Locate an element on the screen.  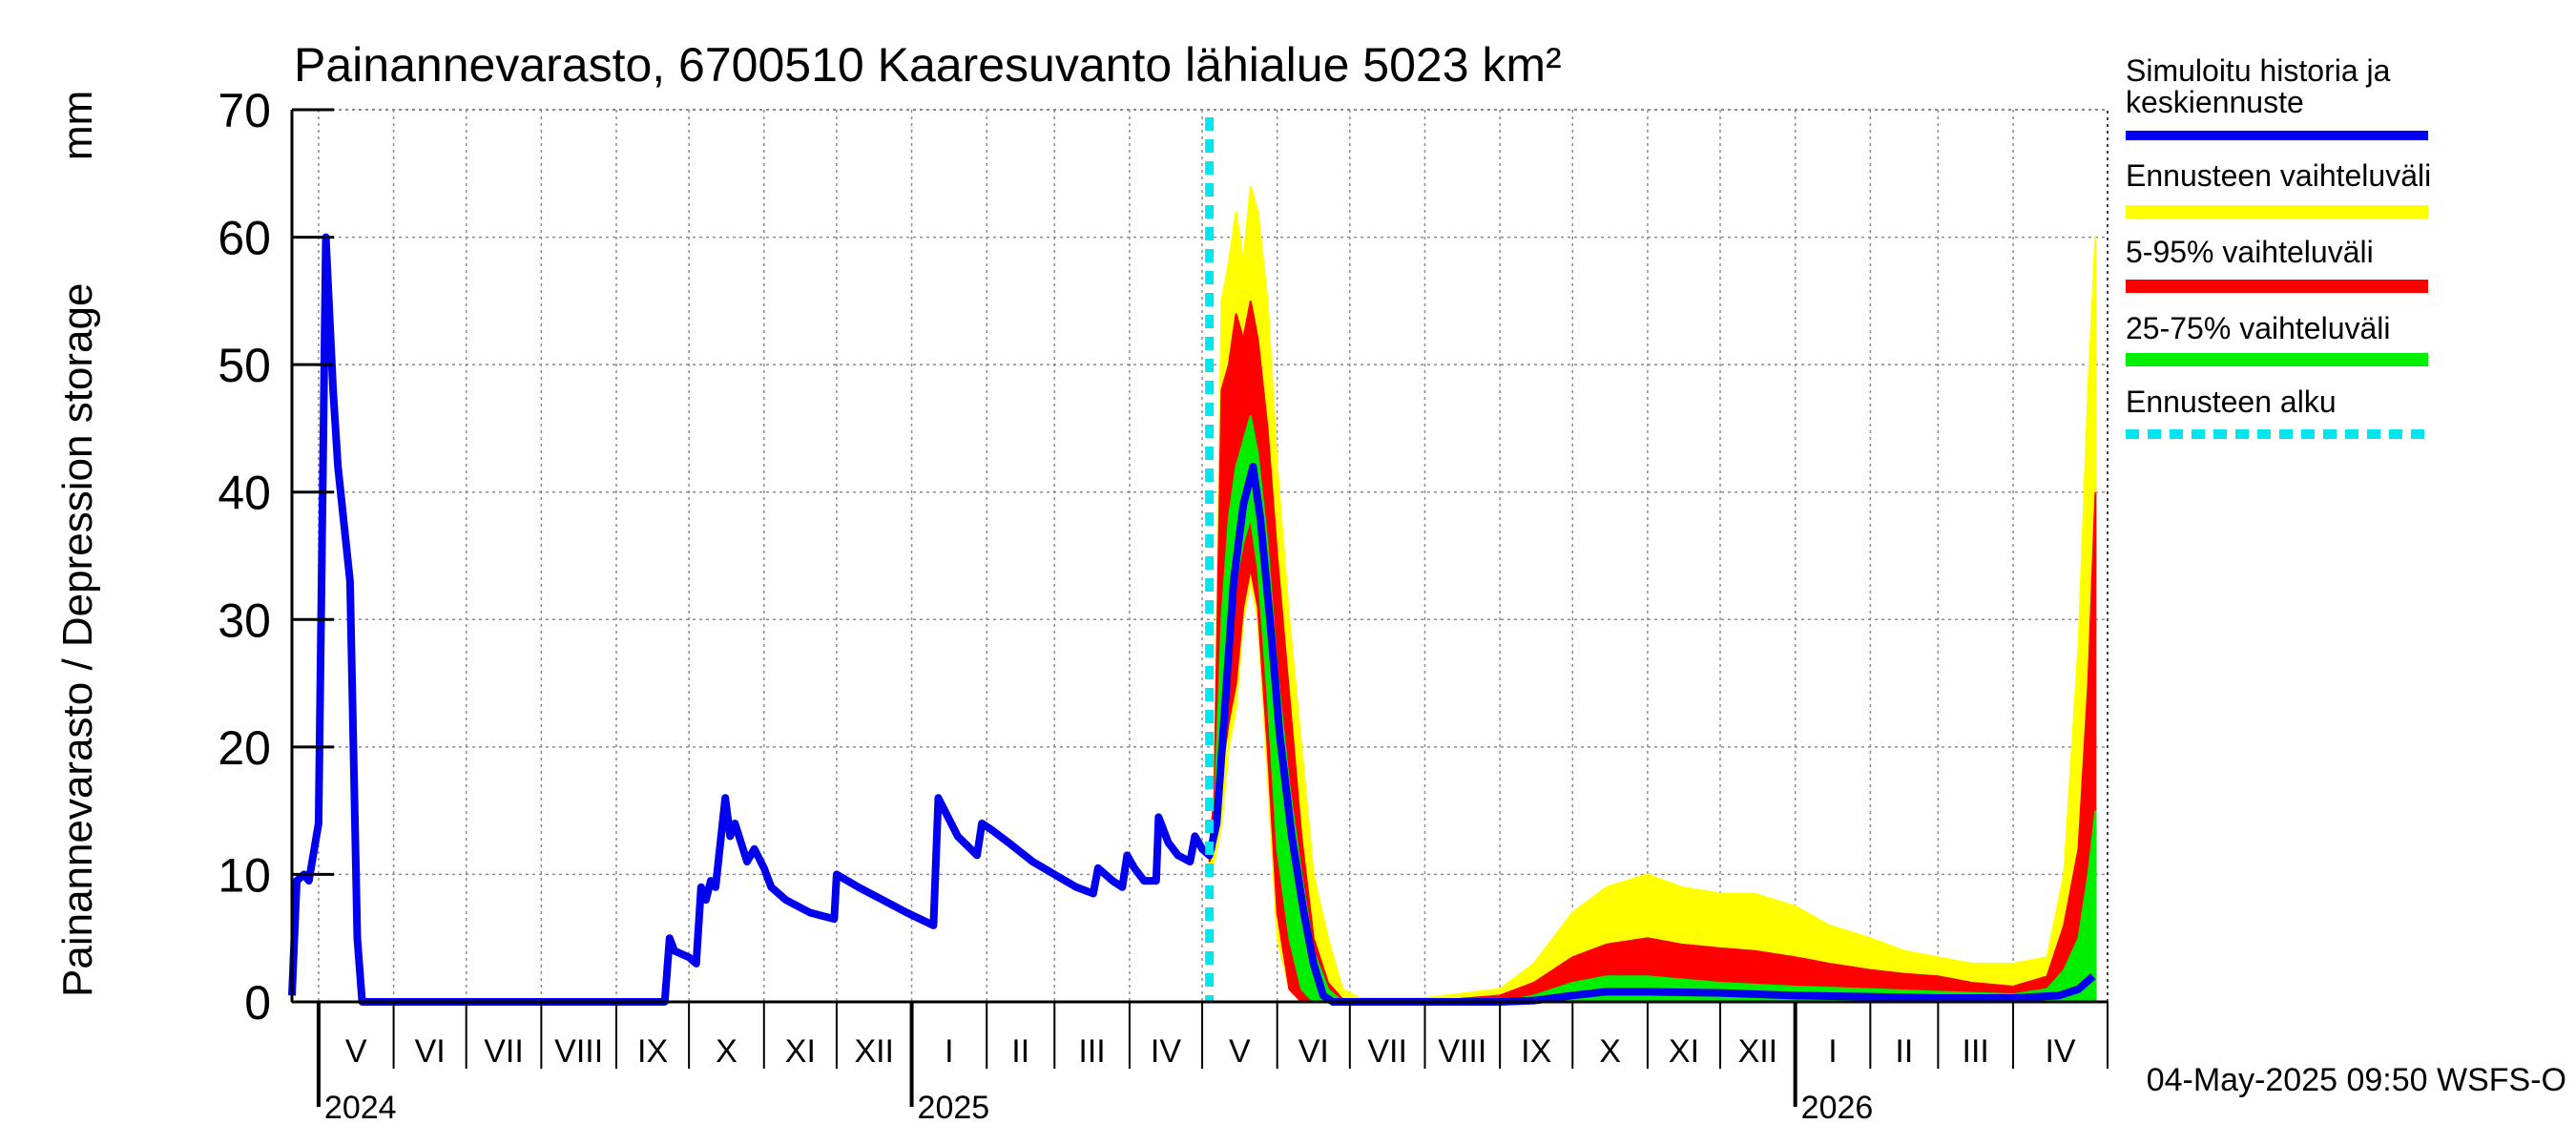
y-axis-label: Painannevarasto / Depression storage is located at coordinates (77, 640).